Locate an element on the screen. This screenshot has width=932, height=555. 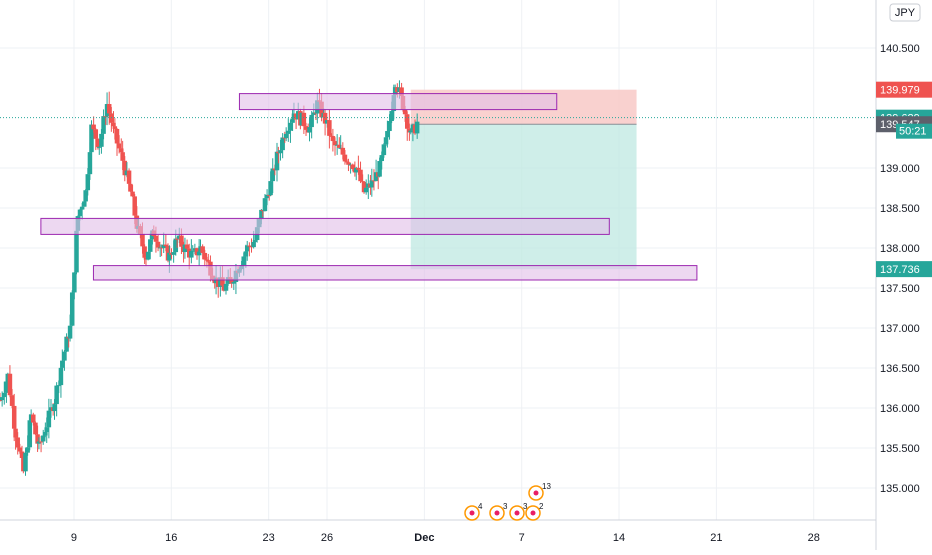
y-tick-label: 135.500 is located at coordinates (900, 449).